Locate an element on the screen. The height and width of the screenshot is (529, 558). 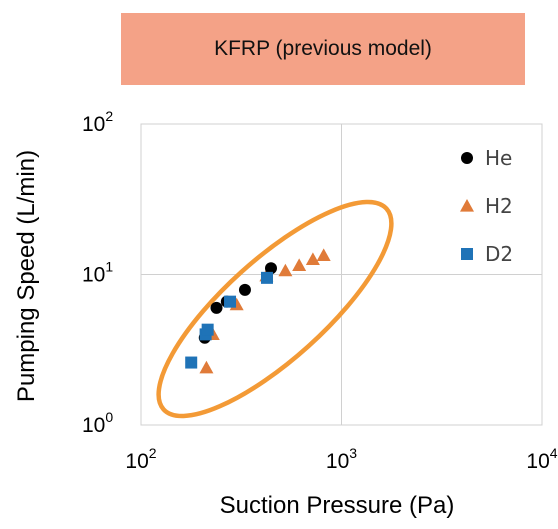
title-banner: KFRP (previous model) is located at coordinates (323, 49).